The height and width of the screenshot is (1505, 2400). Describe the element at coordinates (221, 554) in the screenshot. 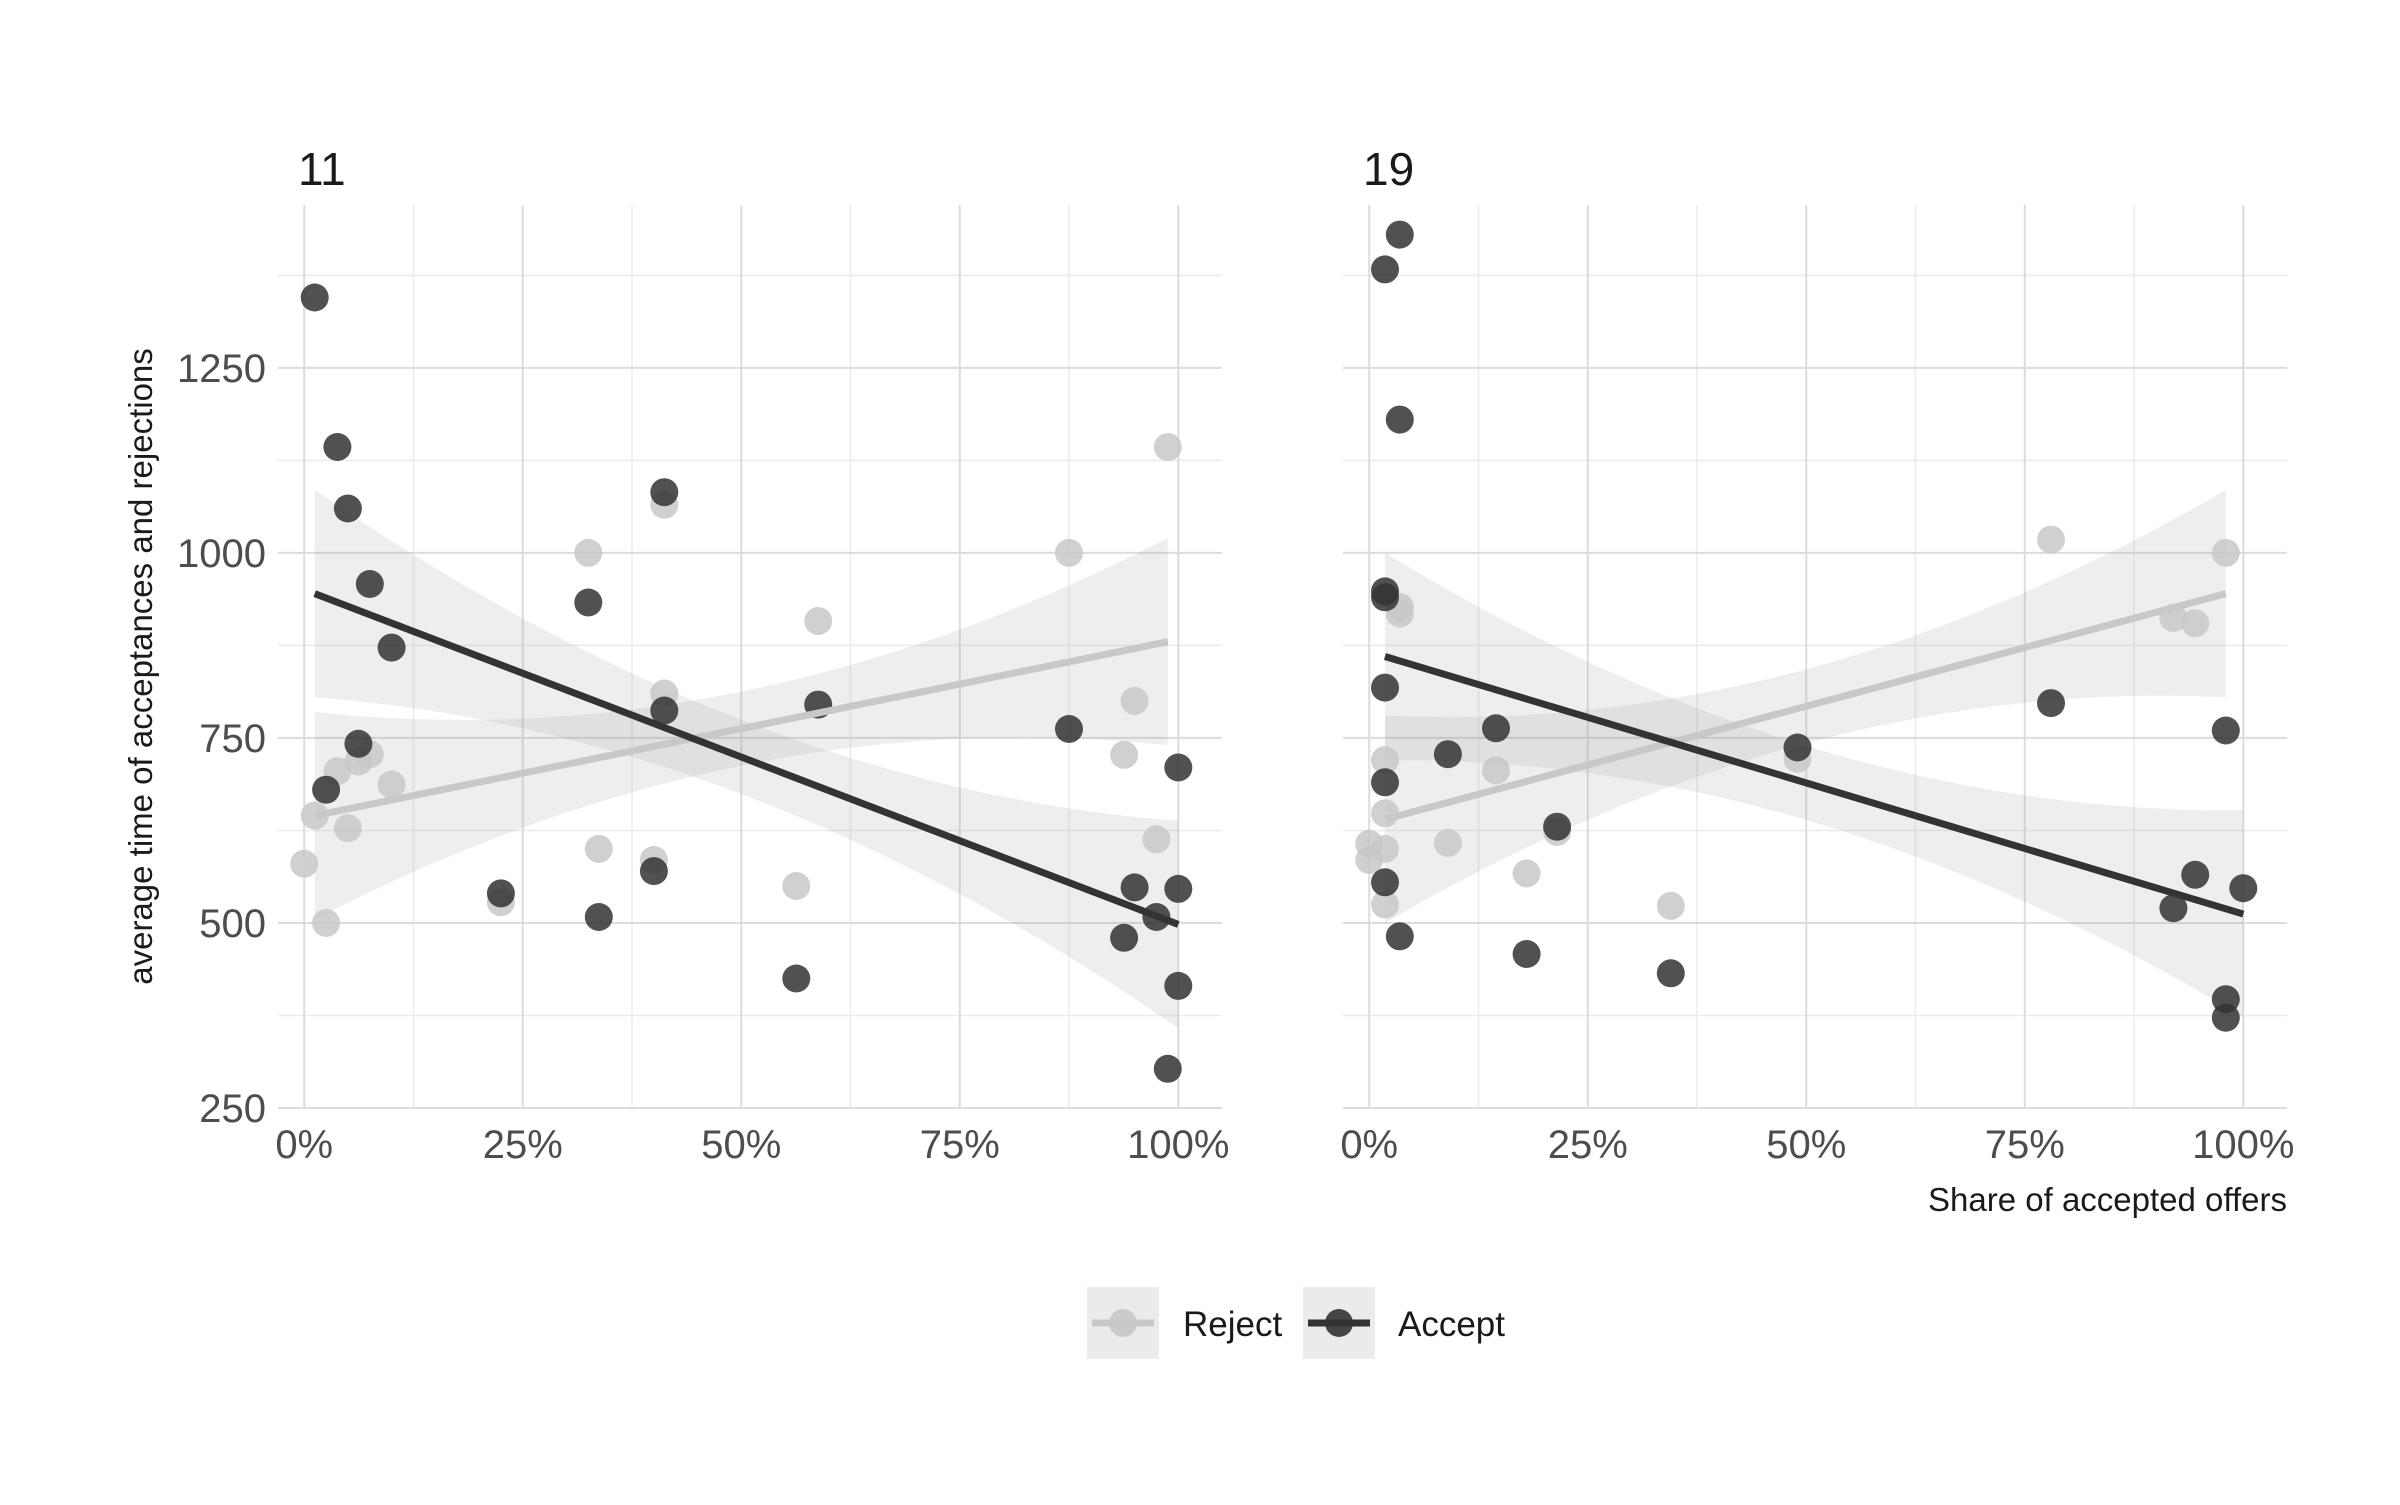

I see `y-tick-label: 1000` at that location.